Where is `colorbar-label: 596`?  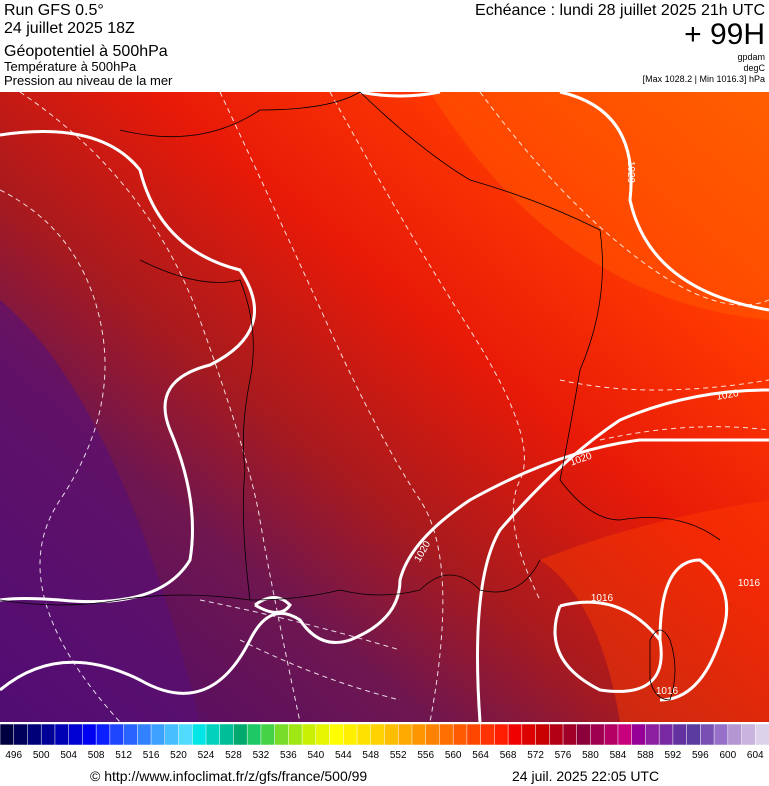 colorbar-label: 596 is located at coordinates (700, 755).